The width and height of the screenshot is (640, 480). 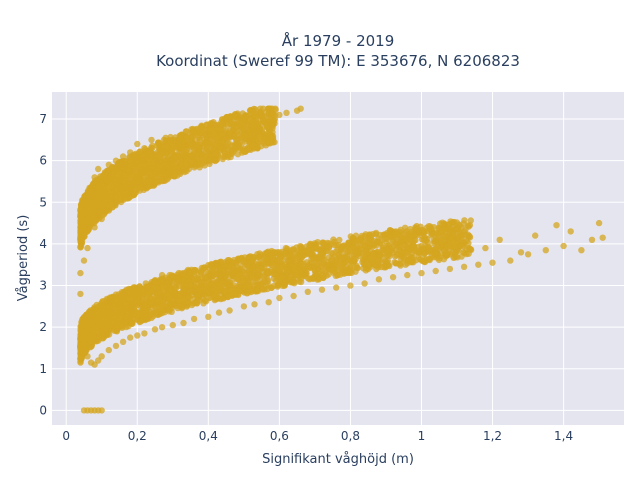 What do you see at coordinates (422, 436) in the screenshot?
I see `x-tick-label: 1` at bounding box center [422, 436].